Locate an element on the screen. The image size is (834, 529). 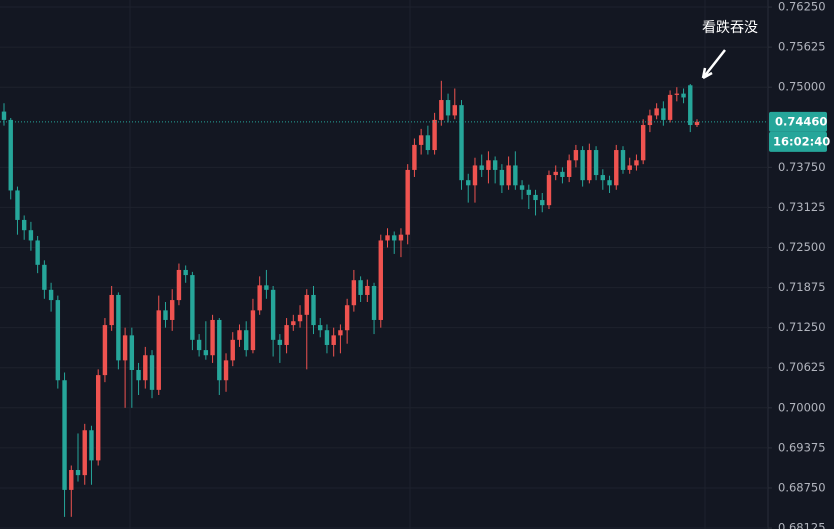
y-tick-label: 0.69375 is located at coordinates (802, 447).